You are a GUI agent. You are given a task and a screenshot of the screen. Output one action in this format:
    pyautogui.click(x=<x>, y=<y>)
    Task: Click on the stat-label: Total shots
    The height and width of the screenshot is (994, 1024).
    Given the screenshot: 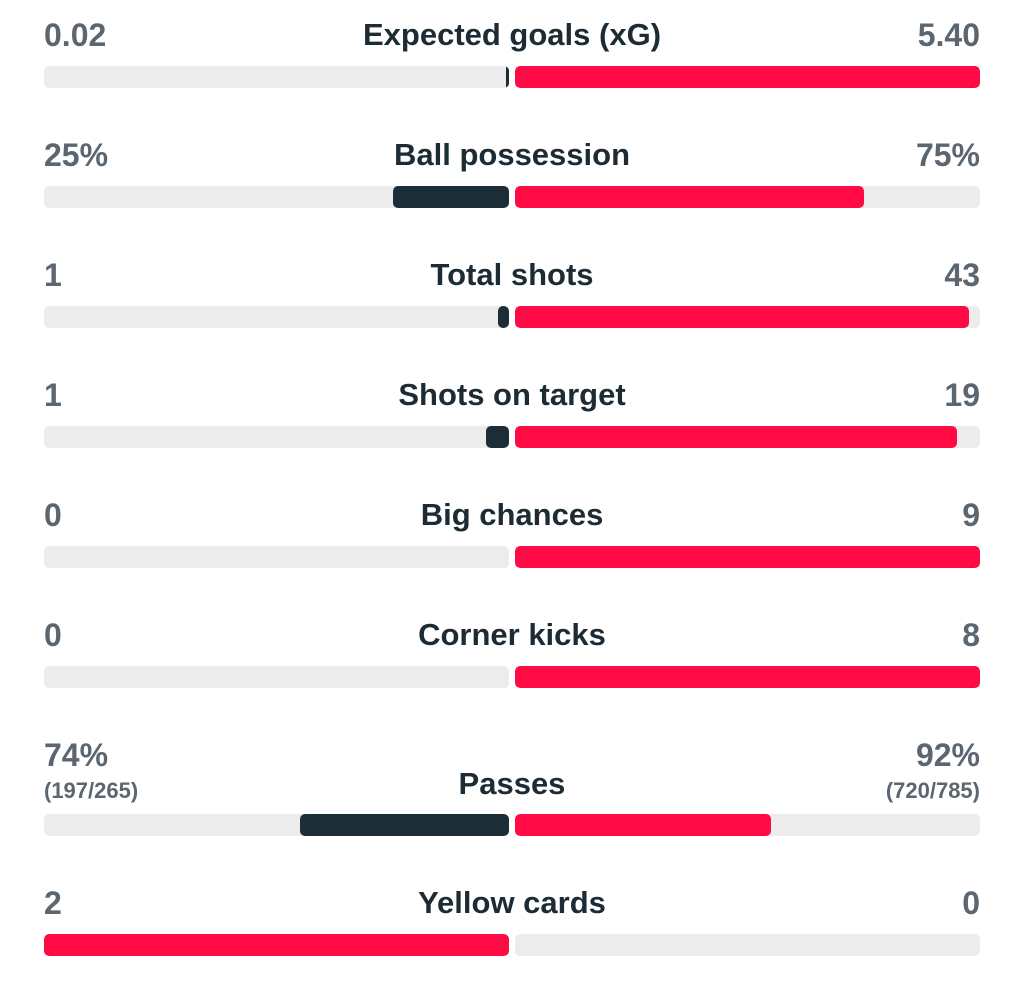 What is the action you would take?
    pyautogui.click(x=512, y=274)
    